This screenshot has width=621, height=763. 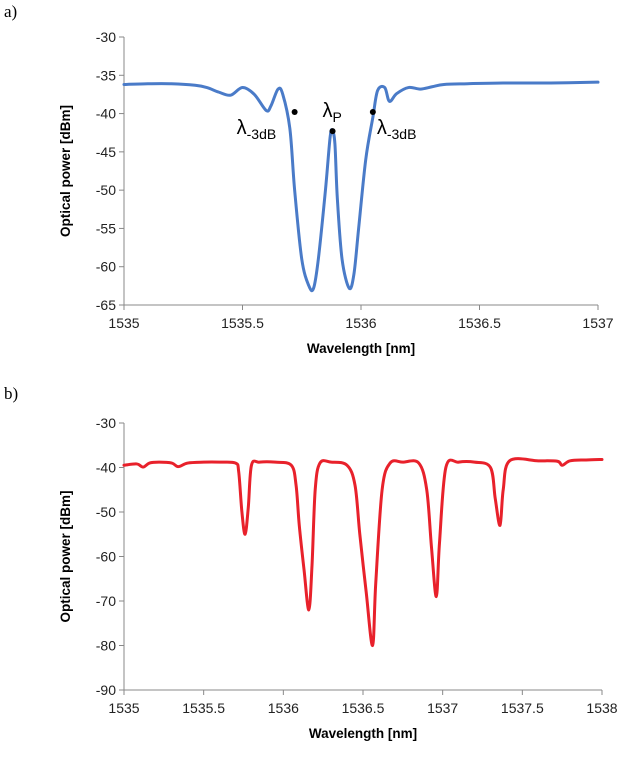 I want to click on chart-b-x-tick-label: 1536.5, so click(x=363, y=708).